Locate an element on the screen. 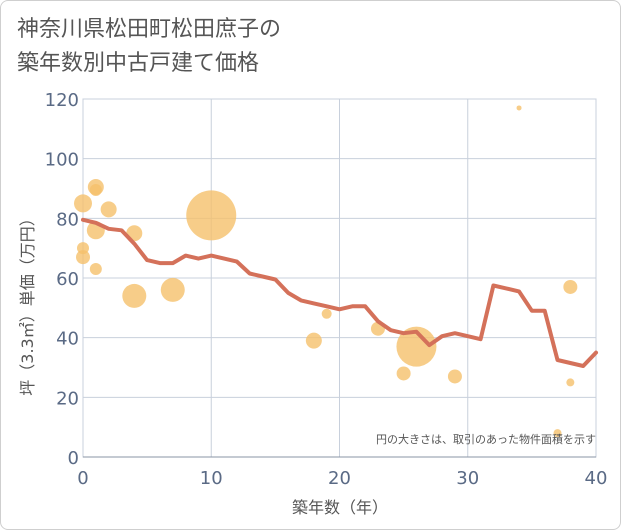  y-tick-label: 20 is located at coordinates (67, 398).